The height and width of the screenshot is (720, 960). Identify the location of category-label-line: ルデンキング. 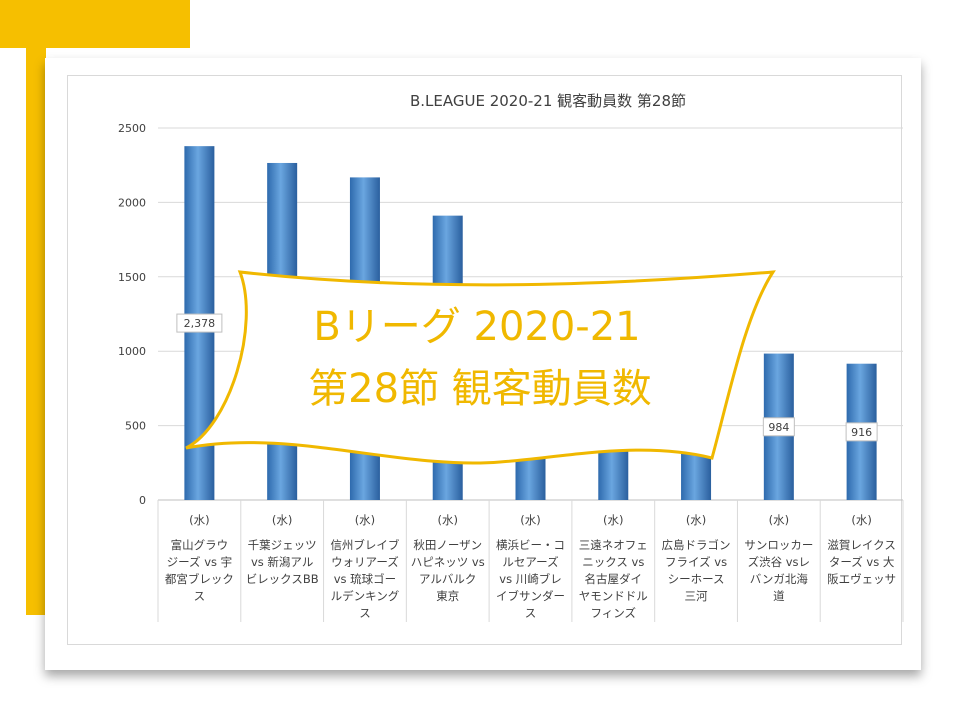
(365, 596).